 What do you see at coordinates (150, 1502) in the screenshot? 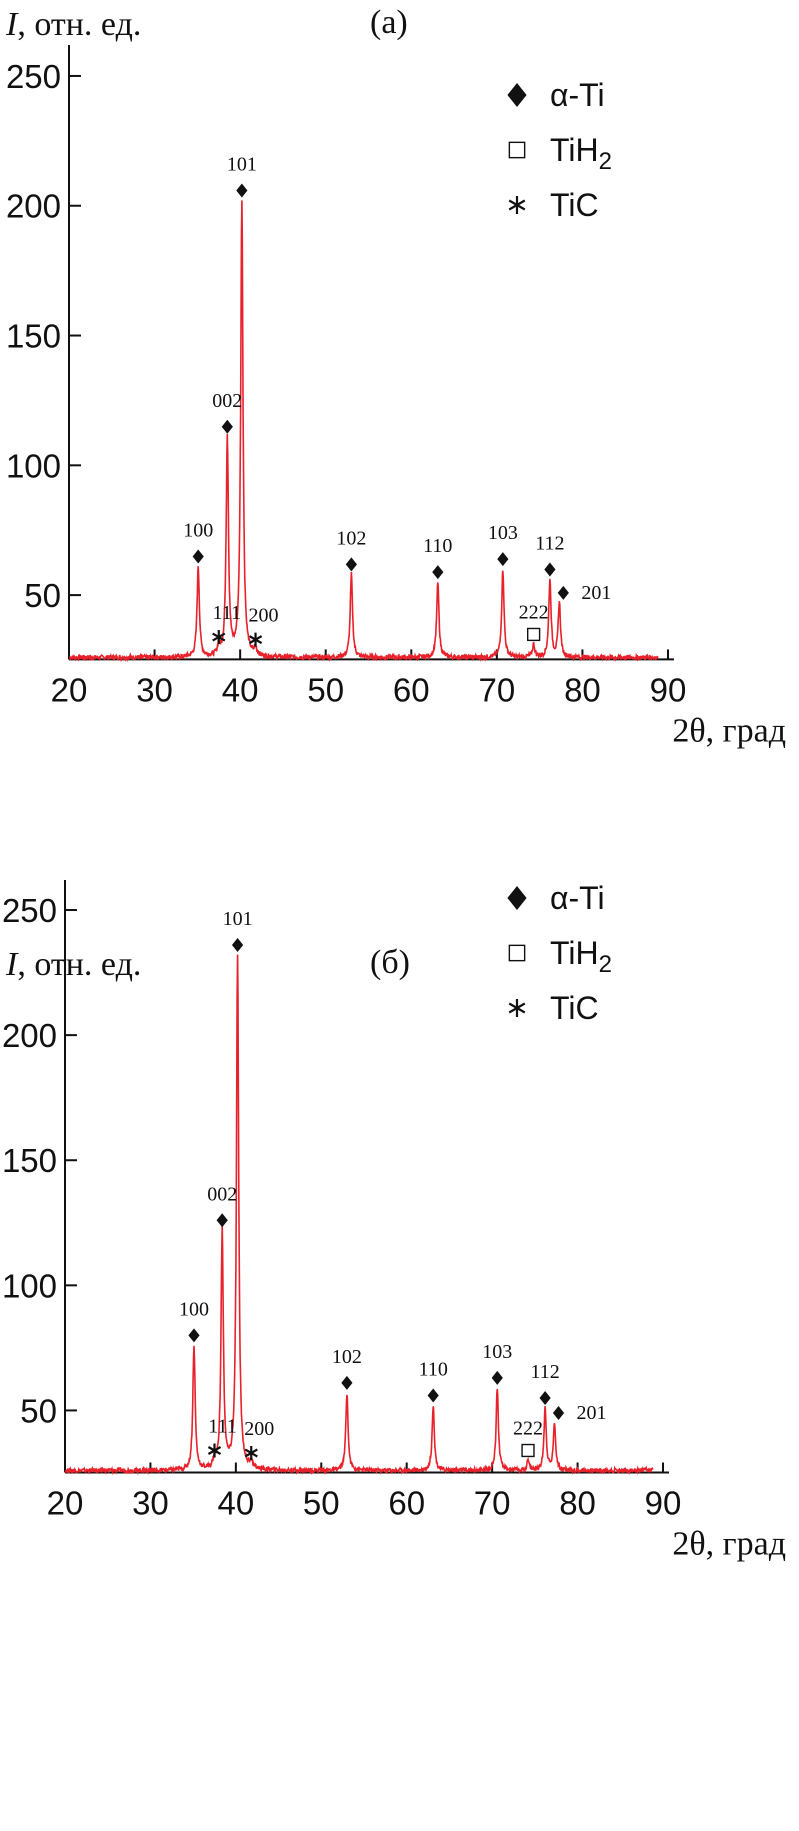
I see `x-tick-label: 30` at bounding box center [150, 1502].